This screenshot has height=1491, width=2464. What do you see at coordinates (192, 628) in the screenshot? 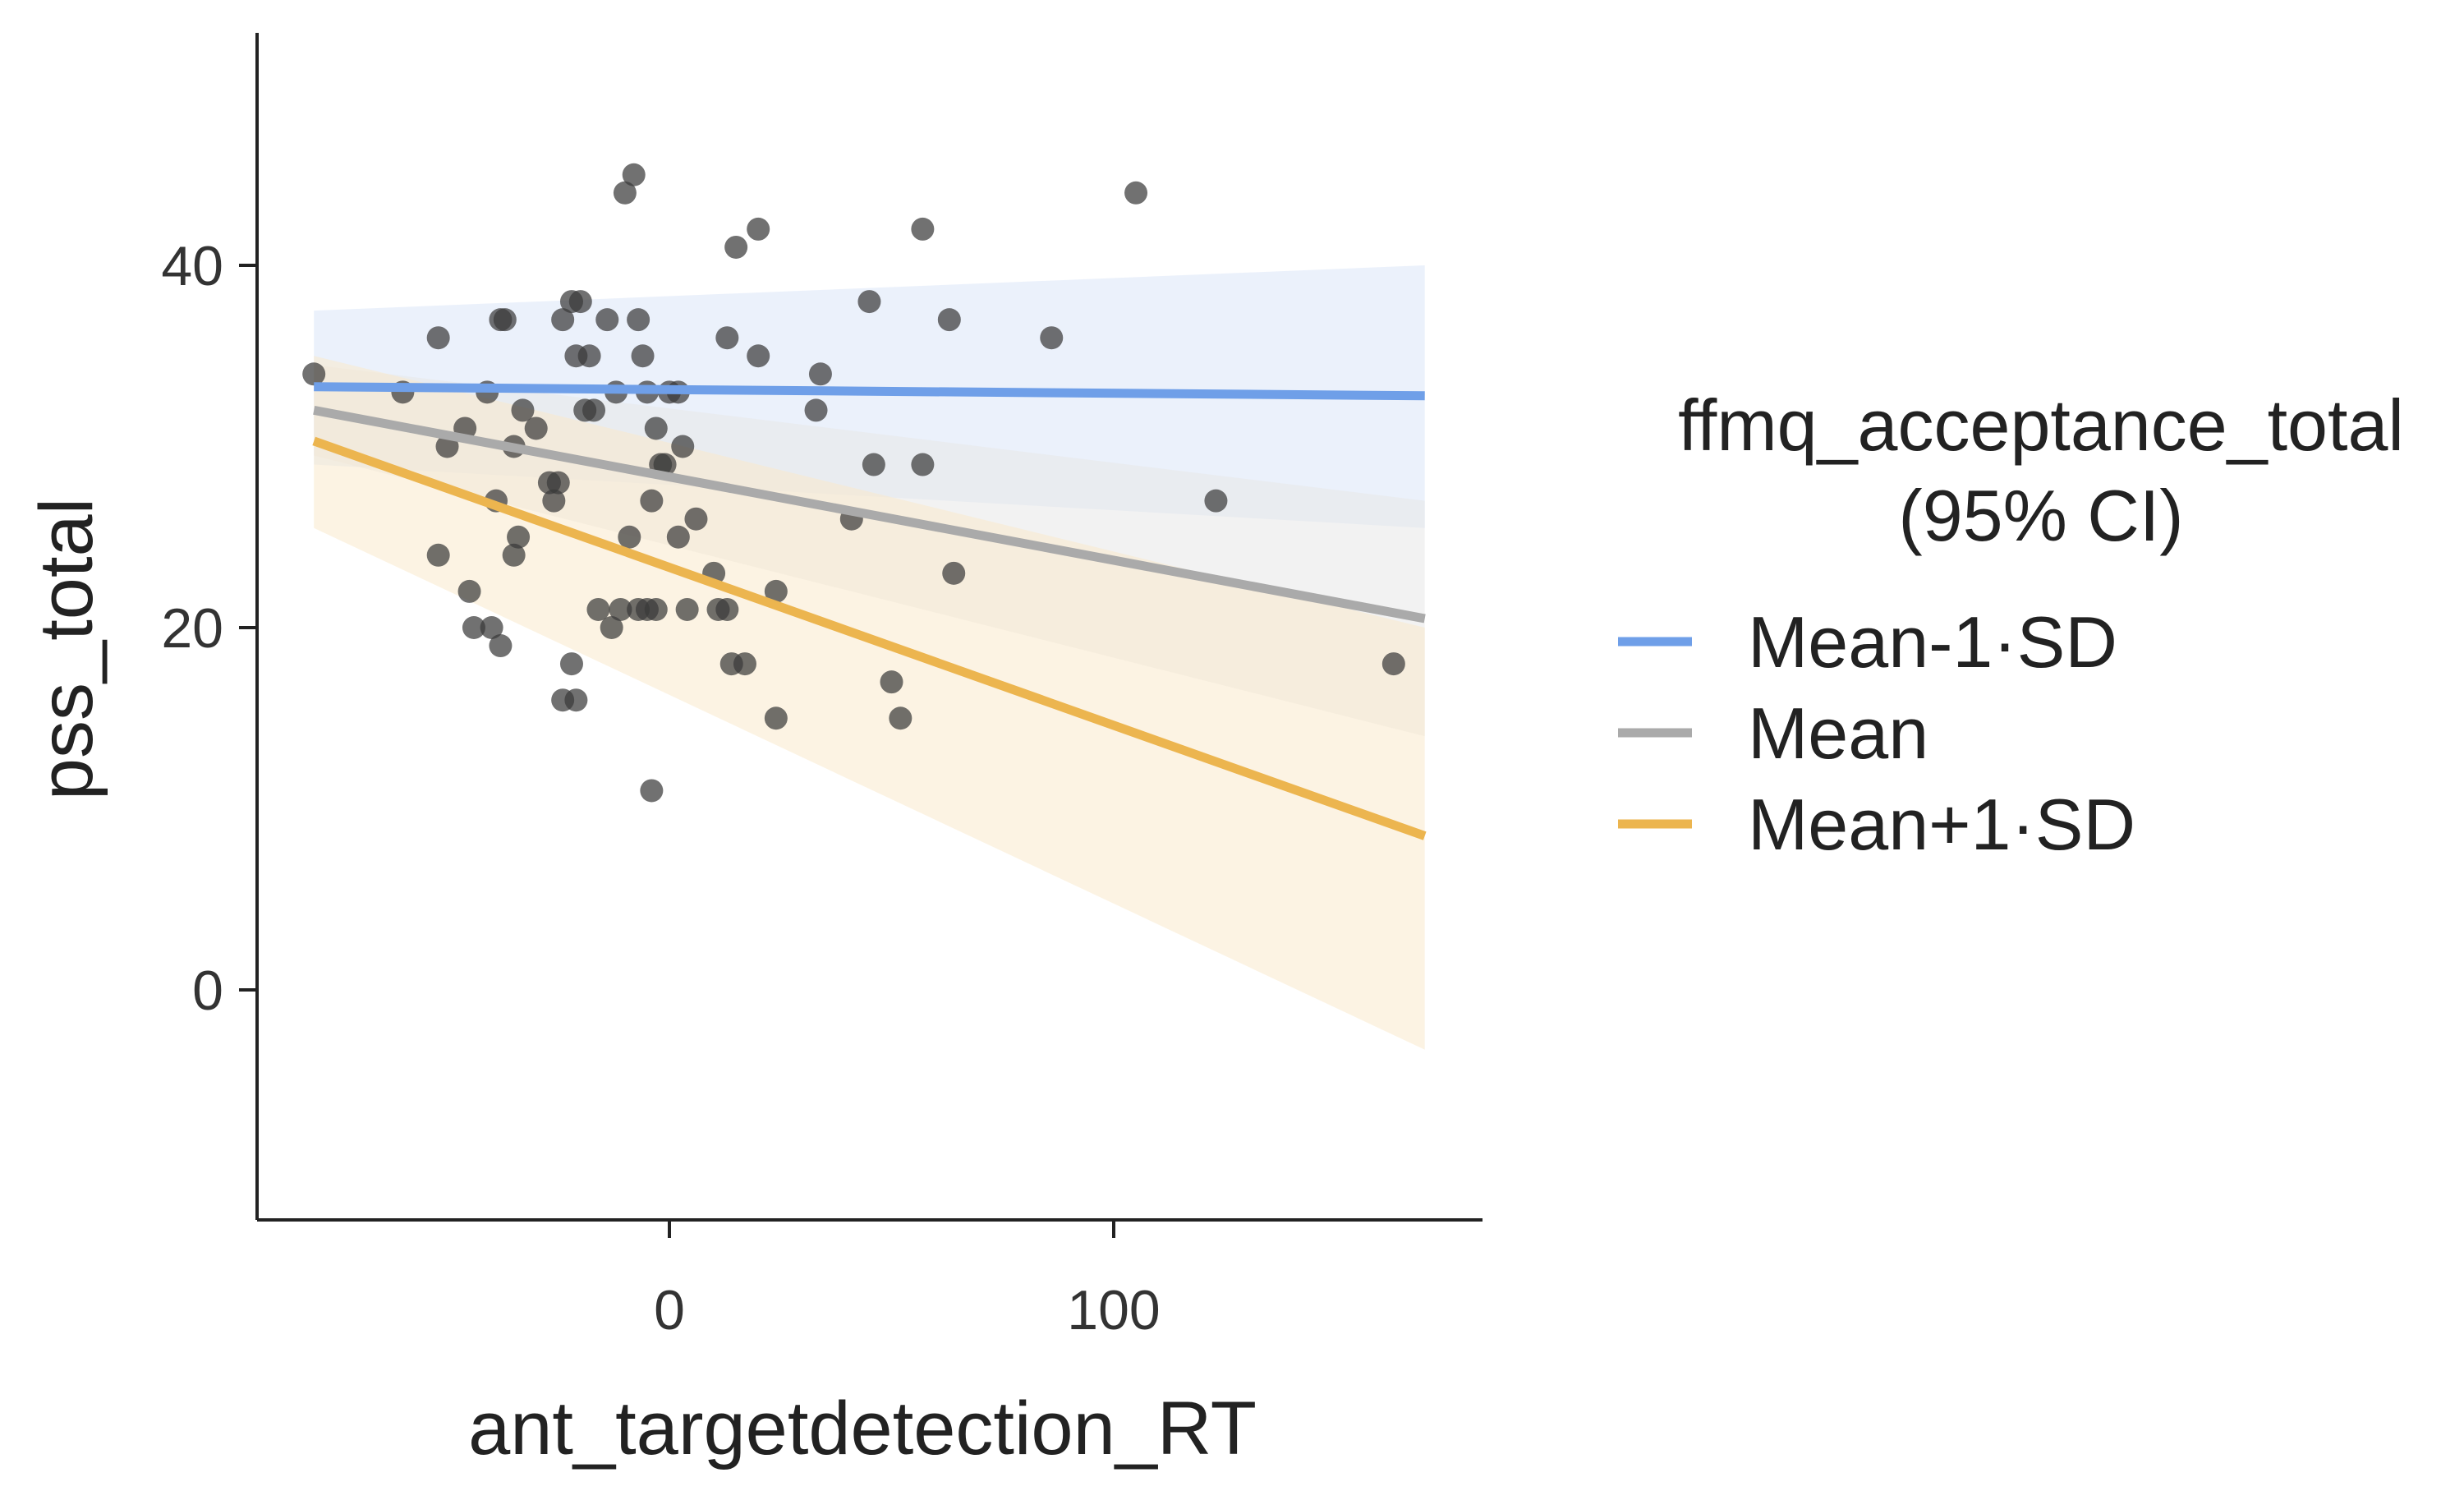
I see `y-tick-label-20: 20` at bounding box center [192, 628].